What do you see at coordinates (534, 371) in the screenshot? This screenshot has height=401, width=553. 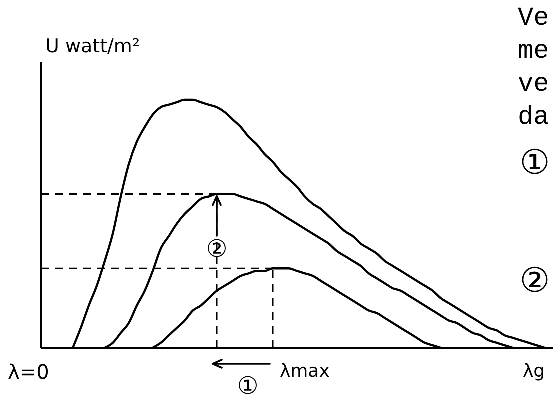 I see `text: λg` at bounding box center [534, 371].